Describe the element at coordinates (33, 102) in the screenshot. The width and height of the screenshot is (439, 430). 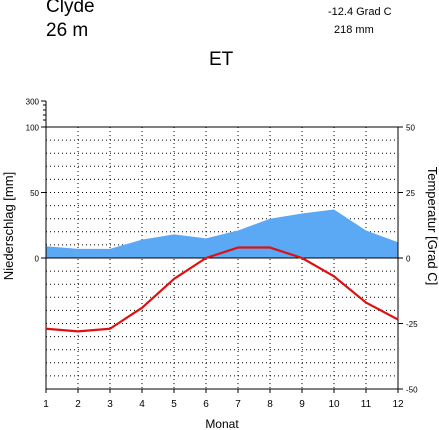
I see `left-tick-label: 300` at that location.